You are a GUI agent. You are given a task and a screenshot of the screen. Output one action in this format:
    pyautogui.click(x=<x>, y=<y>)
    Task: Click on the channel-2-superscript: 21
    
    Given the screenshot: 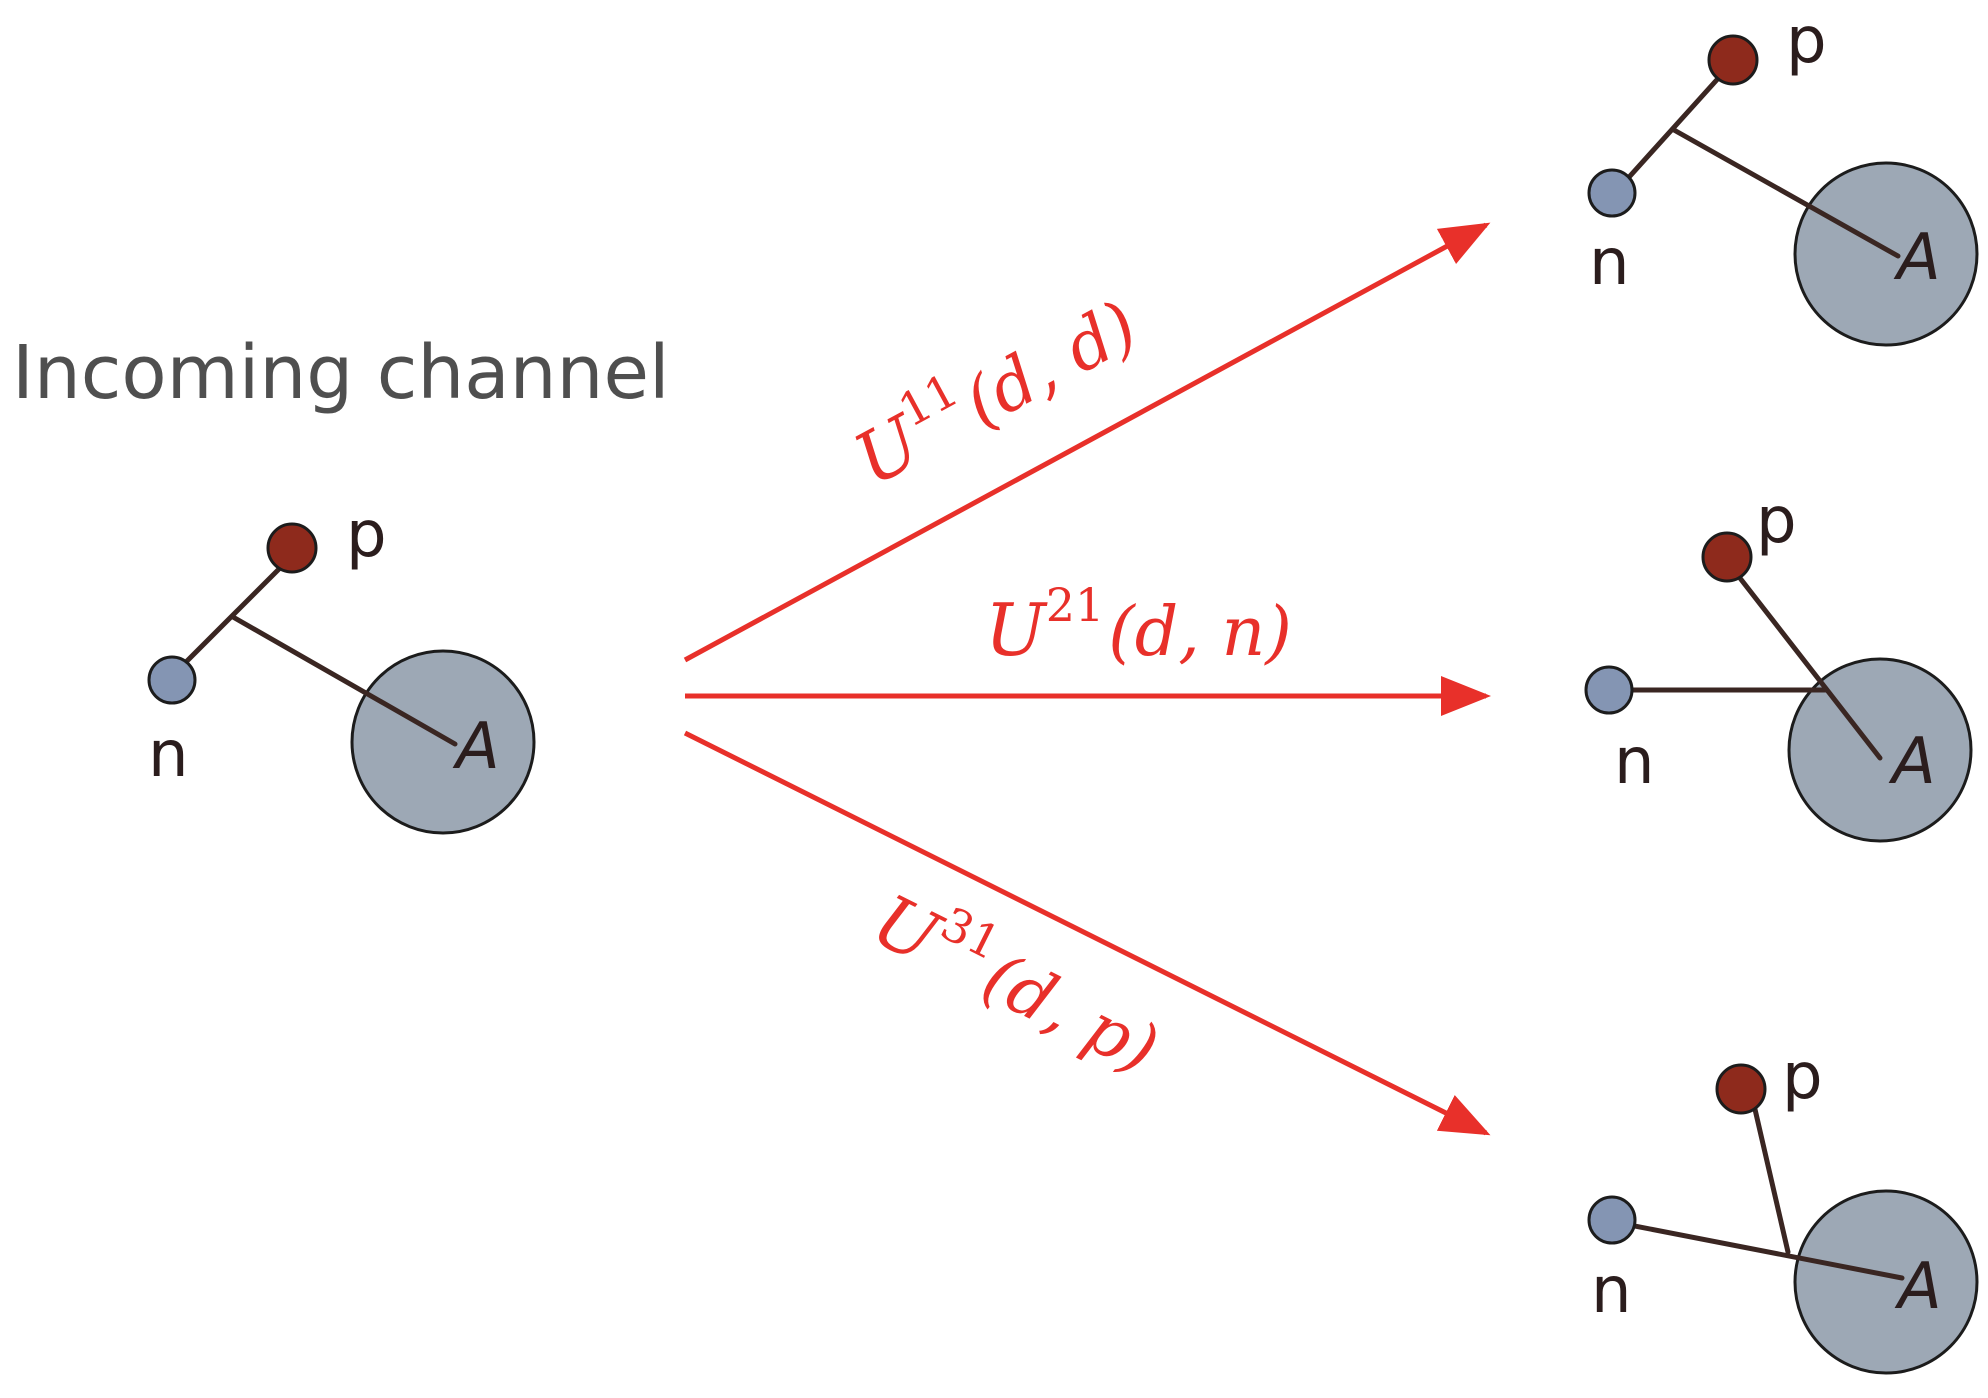 What is the action you would take?
    pyautogui.click(x=1075, y=605)
    